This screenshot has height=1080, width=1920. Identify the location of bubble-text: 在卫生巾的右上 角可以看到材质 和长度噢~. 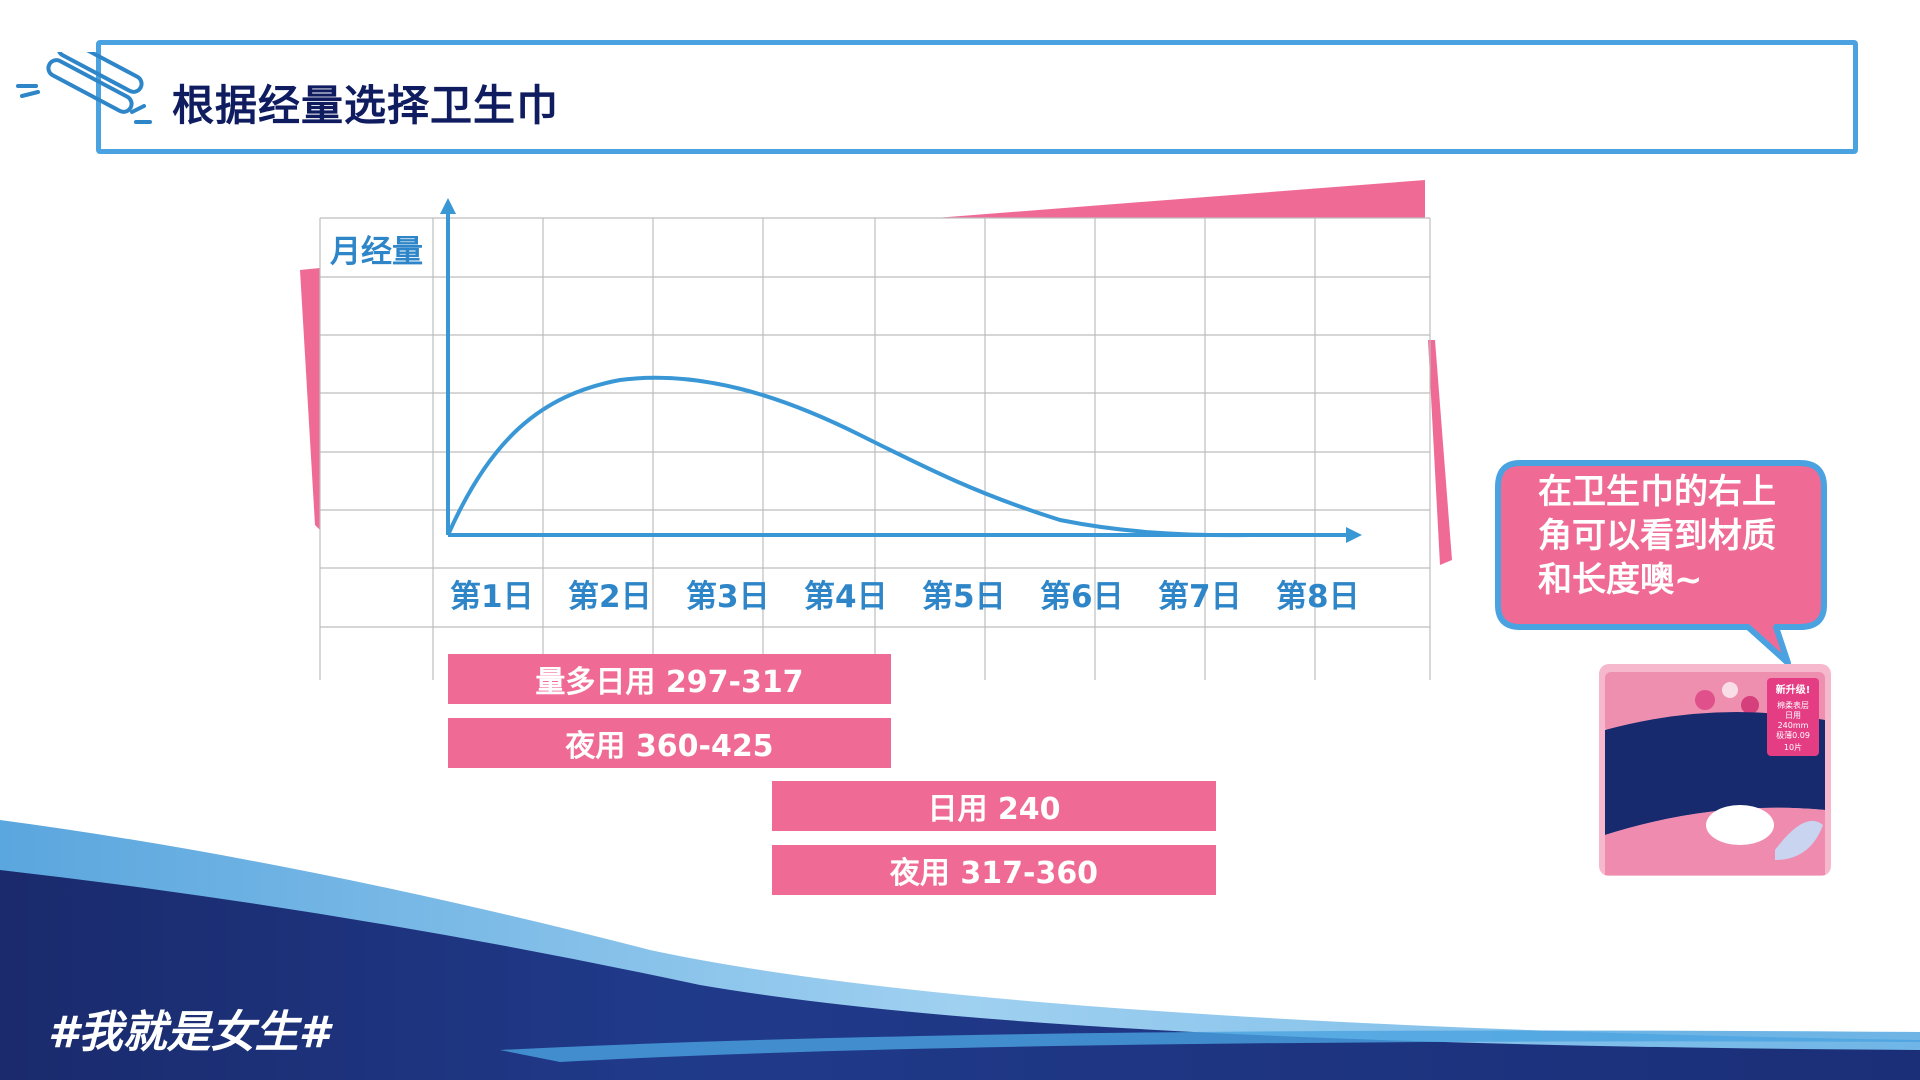
(1673, 536).